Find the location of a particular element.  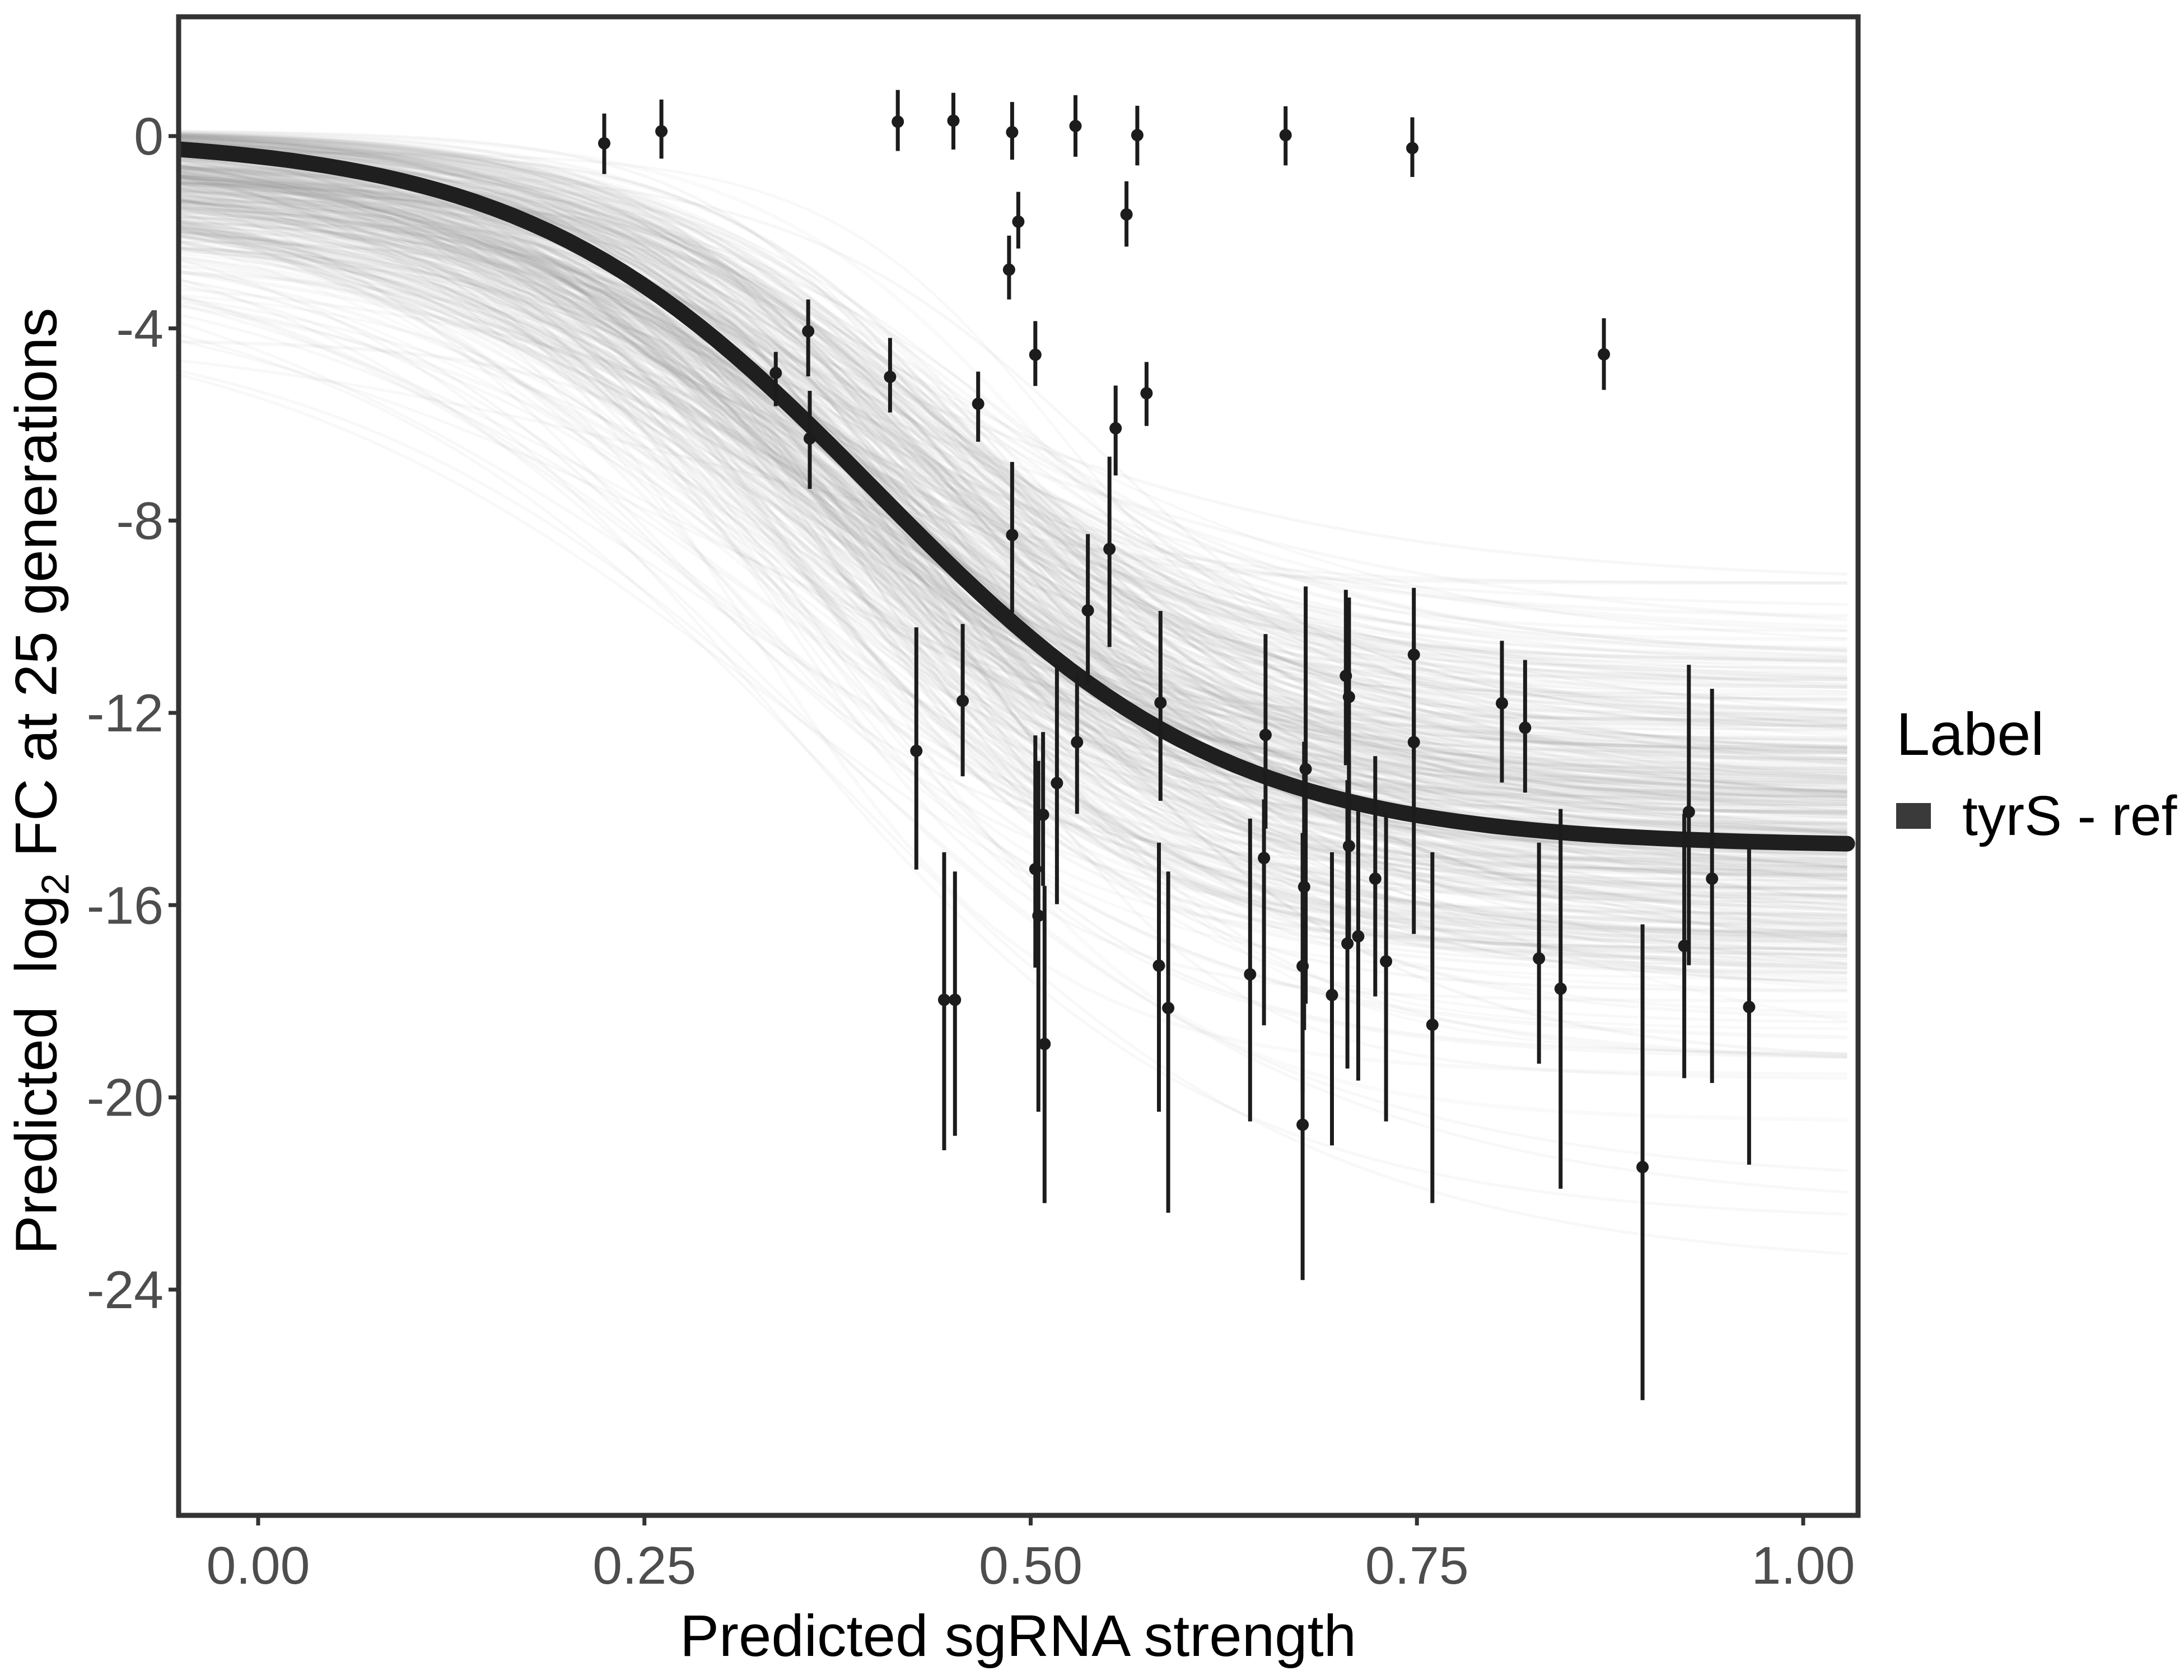

y-tick-label: -20 is located at coordinates (126, 1098).